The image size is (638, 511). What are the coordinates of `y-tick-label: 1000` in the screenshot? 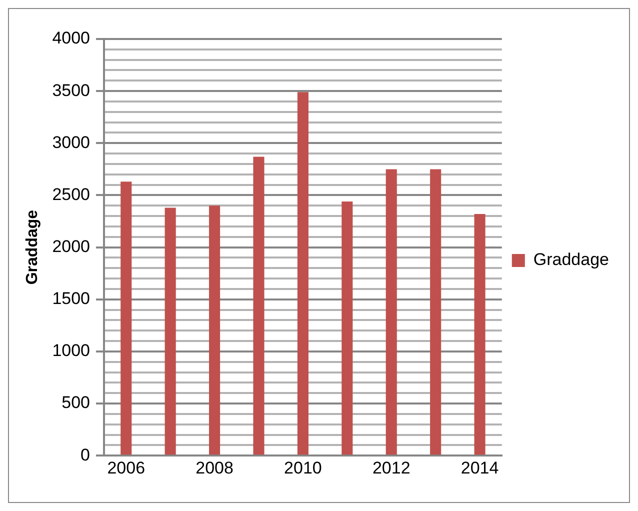 It's located at (71, 350).